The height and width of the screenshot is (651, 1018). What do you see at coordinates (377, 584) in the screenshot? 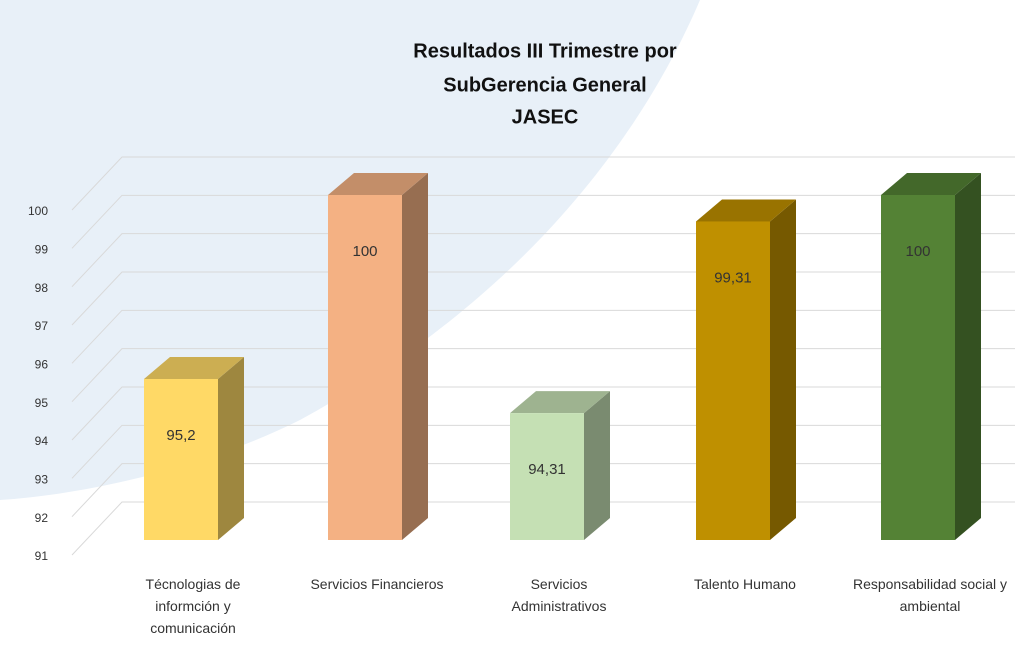
I see `x-tick-label: Servicios Financieros` at bounding box center [377, 584].